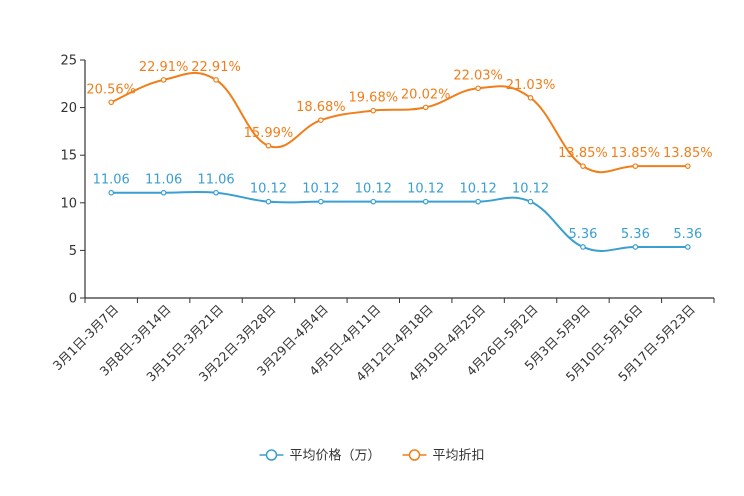  I want to click on data-label: 19.68%, so click(374, 98).